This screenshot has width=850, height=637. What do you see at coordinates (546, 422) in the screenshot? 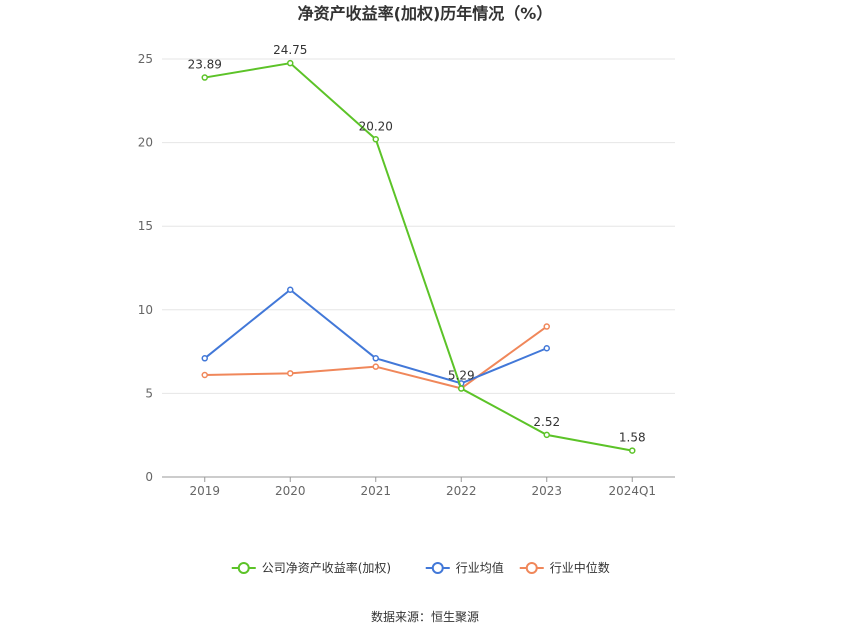
I see `data-label: 2.52` at bounding box center [546, 422].